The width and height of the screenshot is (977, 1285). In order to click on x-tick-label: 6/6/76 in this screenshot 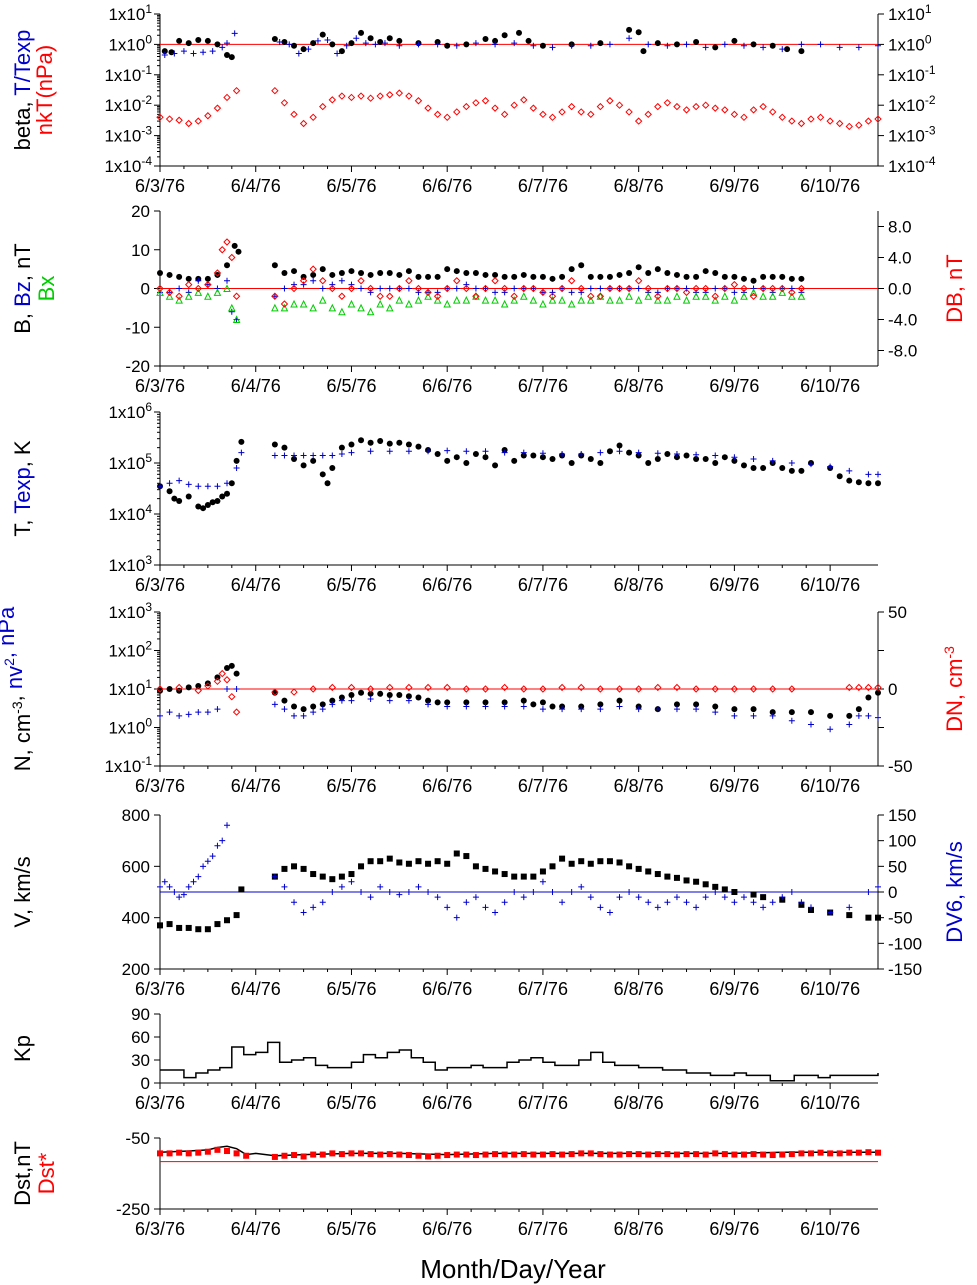, I will do `click(447, 585)`.